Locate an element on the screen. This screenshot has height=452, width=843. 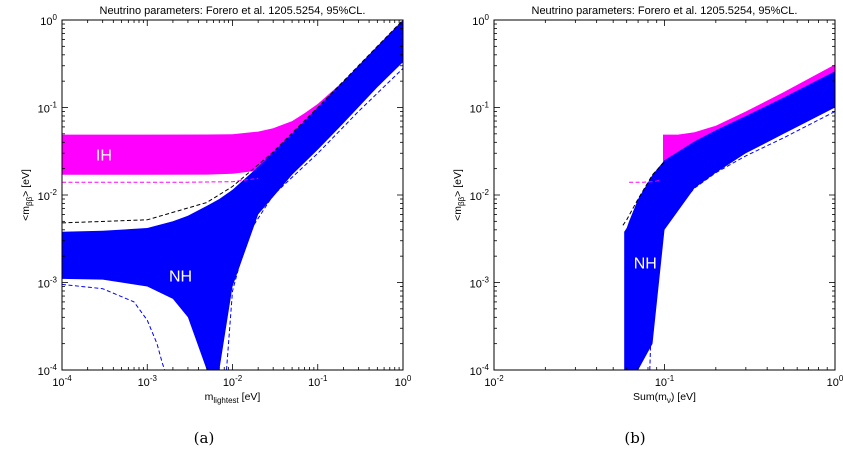
caption-b: (b) is located at coordinates (634, 438).